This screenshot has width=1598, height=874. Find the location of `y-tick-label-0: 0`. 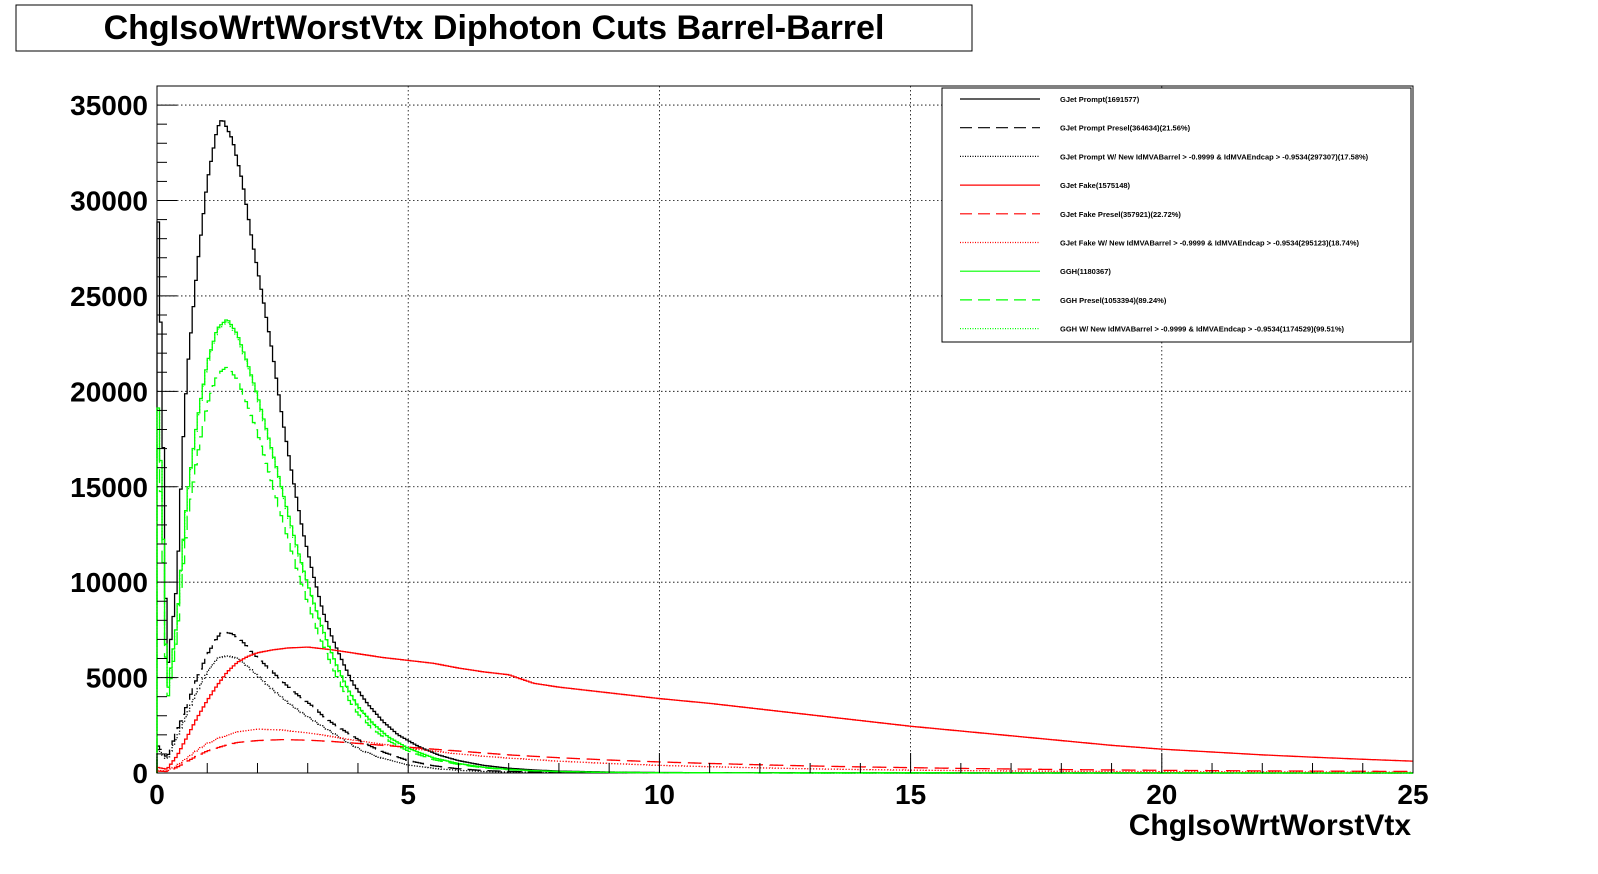

y-tick-label-0: 0 is located at coordinates (140, 773).